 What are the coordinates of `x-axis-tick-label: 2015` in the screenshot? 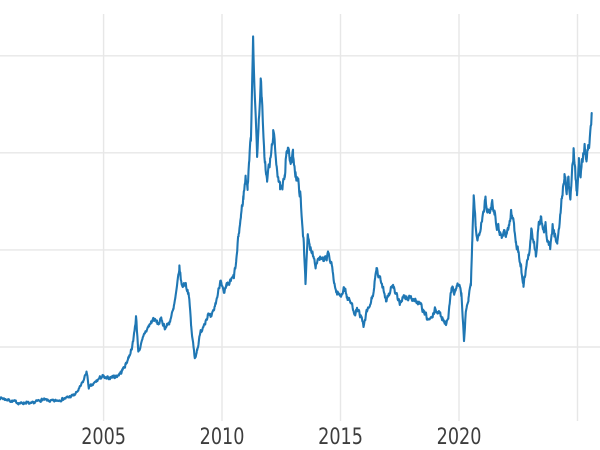 It's located at (340, 436).